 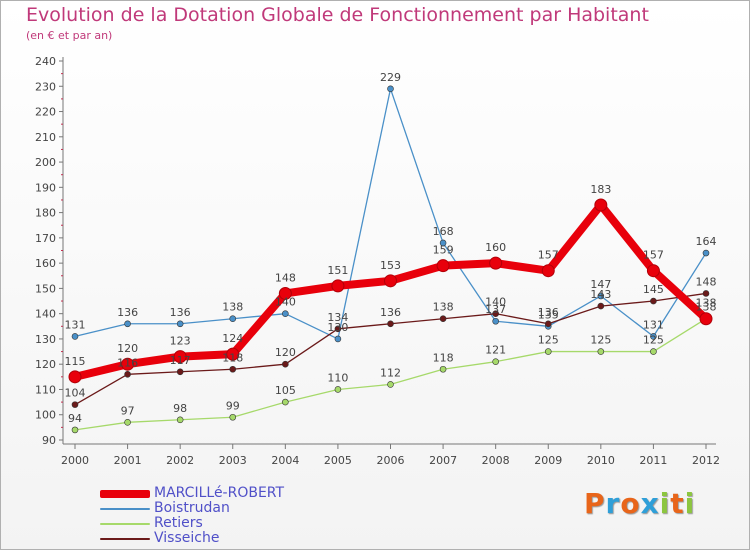 What do you see at coordinates (45, 137) in the screenshot?
I see `y-tick-label: 210` at bounding box center [45, 137].